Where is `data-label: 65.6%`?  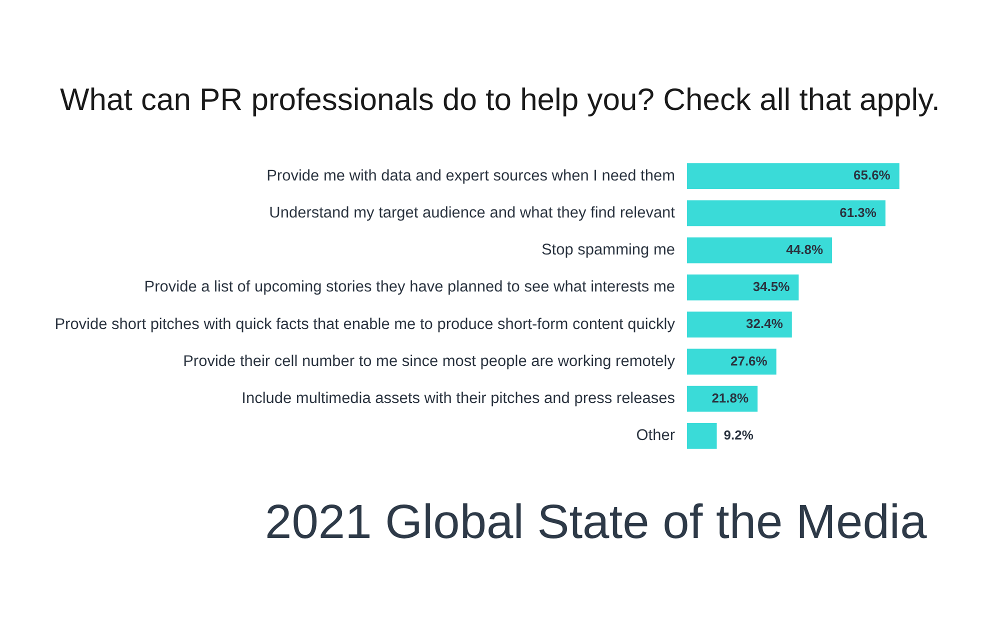 data-label: 65.6% is located at coordinates (872, 175).